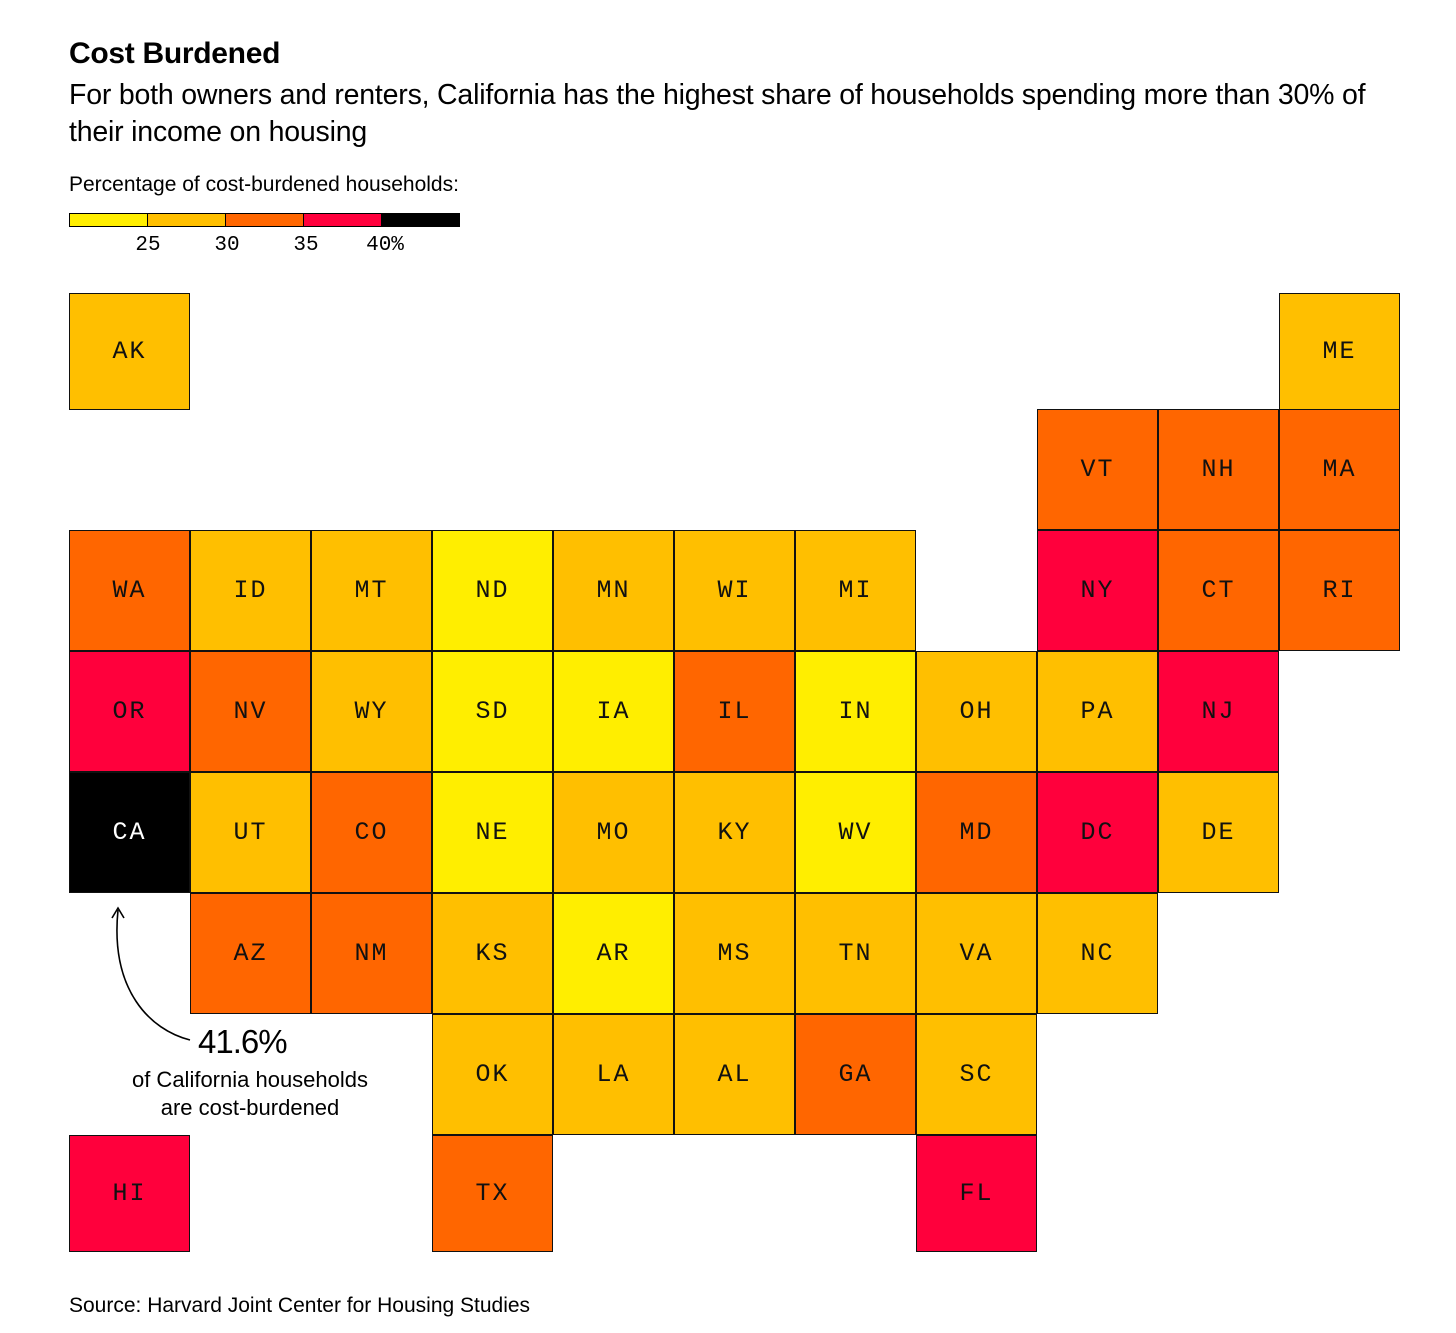  I want to click on state-tile-or: OR, so click(129, 711).